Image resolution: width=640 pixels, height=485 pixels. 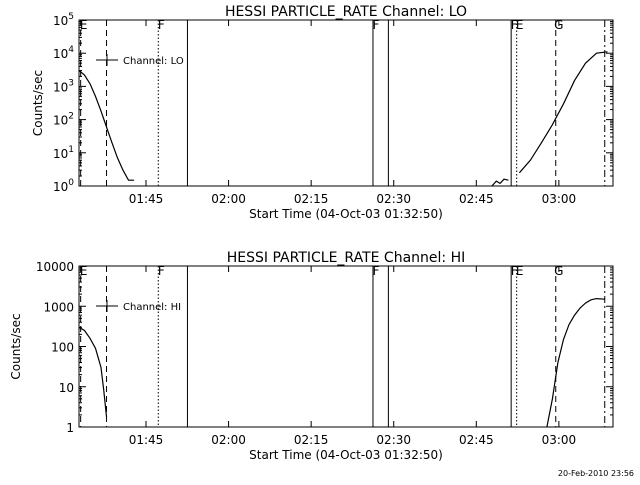 I want to click on panel-2-xtick-label: 02:15, so click(x=311, y=440).